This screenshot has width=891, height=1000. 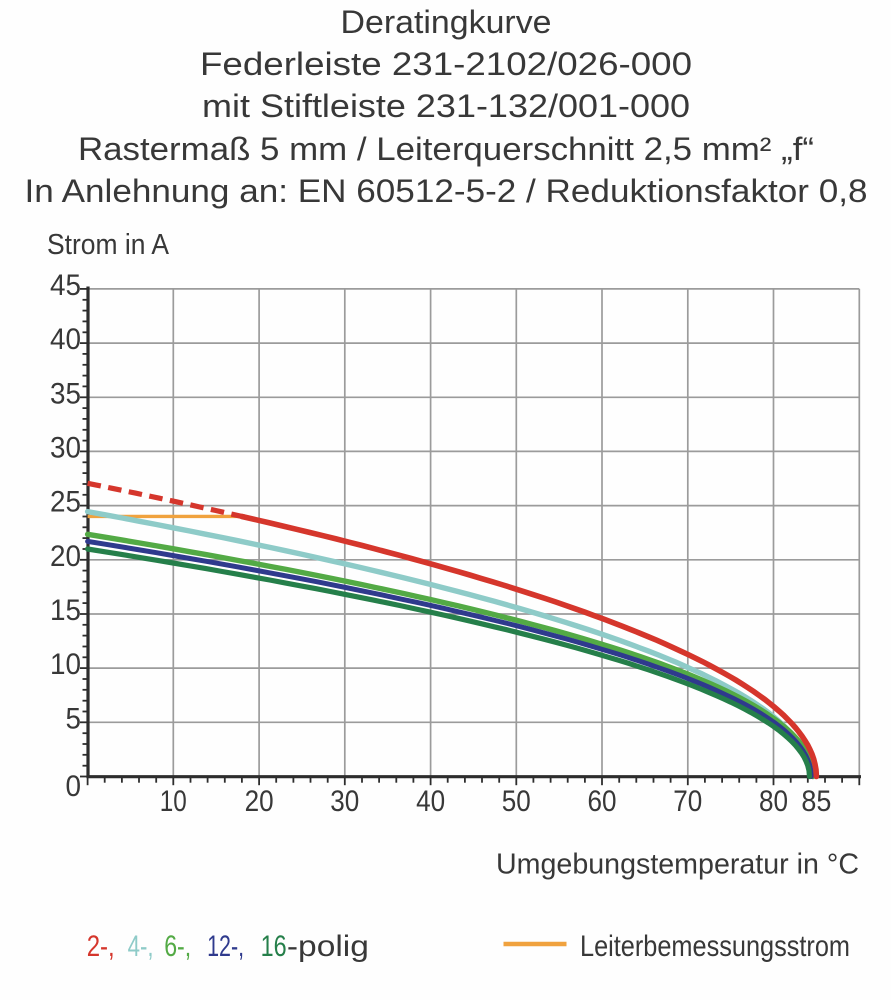 I want to click on svg-text: 45, so click(x=65, y=285).